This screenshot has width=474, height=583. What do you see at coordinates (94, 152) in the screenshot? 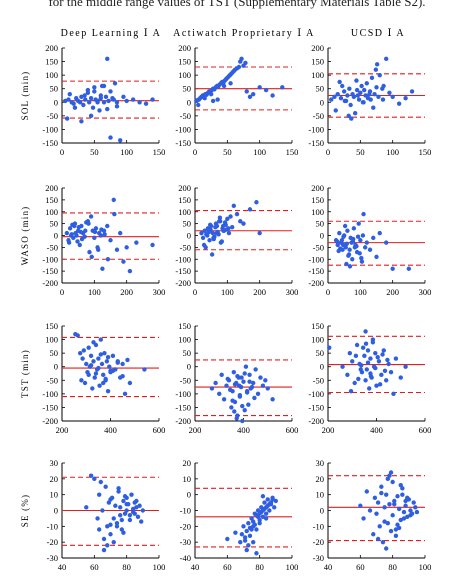
I see `x-tick-label: 50` at bounding box center [94, 152].